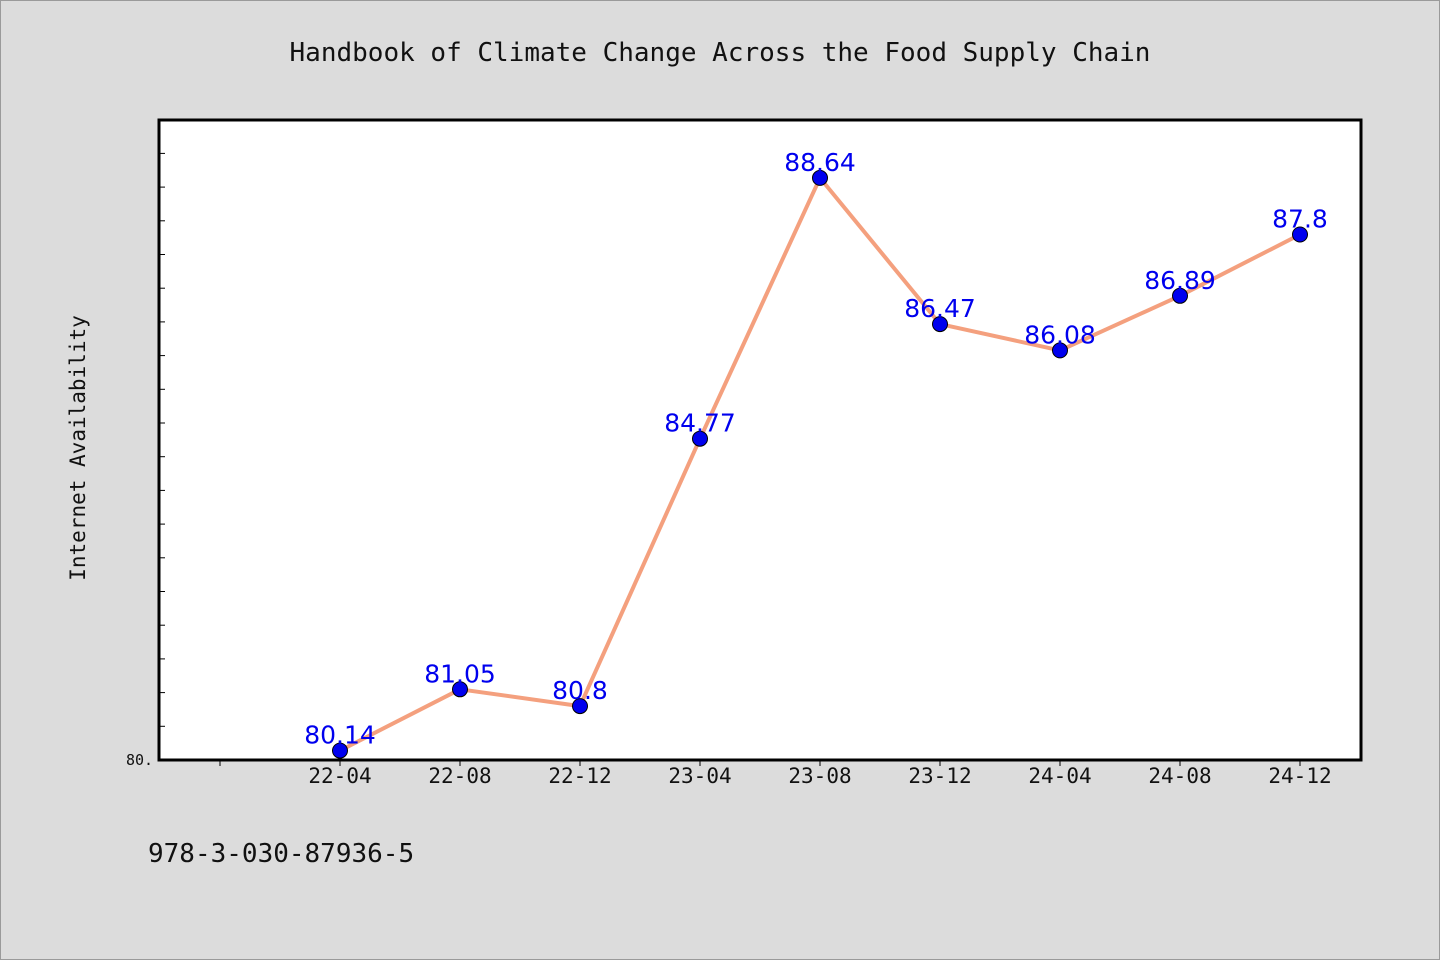 The width and height of the screenshot is (1440, 960). What do you see at coordinates (1060, 334) in the screenshot?
I see `data-label: 86.08` at bounding box center [1060, 334].